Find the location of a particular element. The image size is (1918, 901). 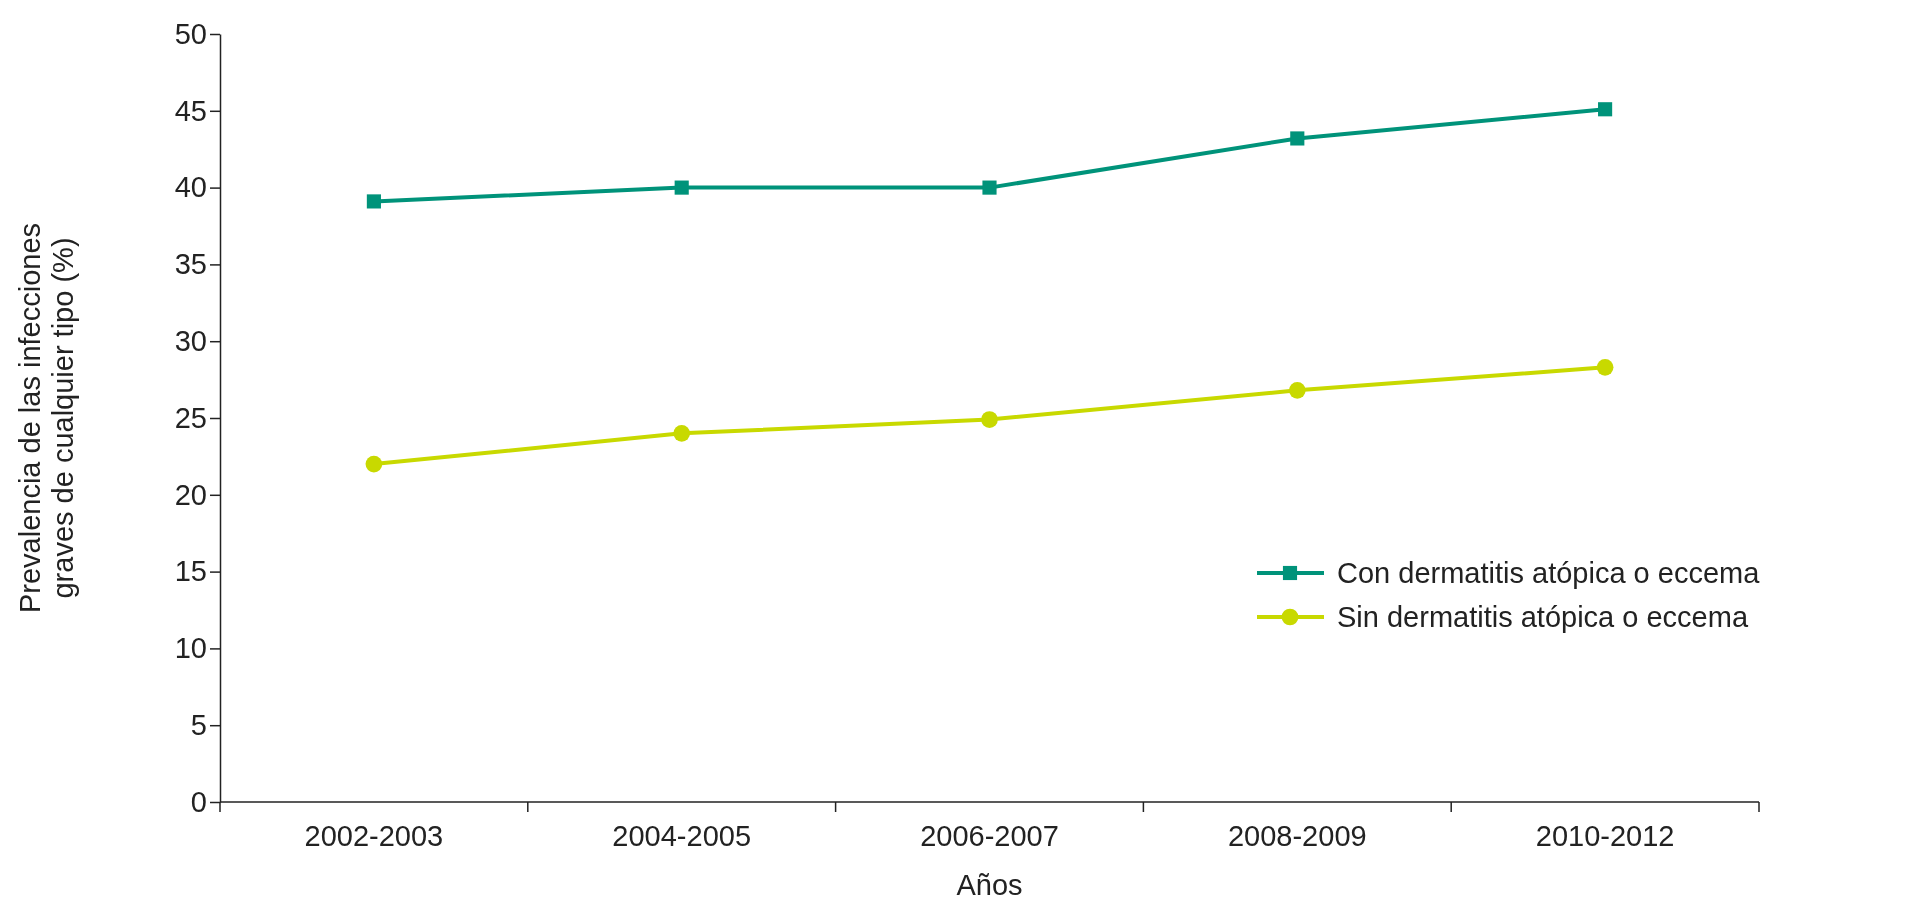

y-tick-label: 30 is located at coordinates (190, 340).